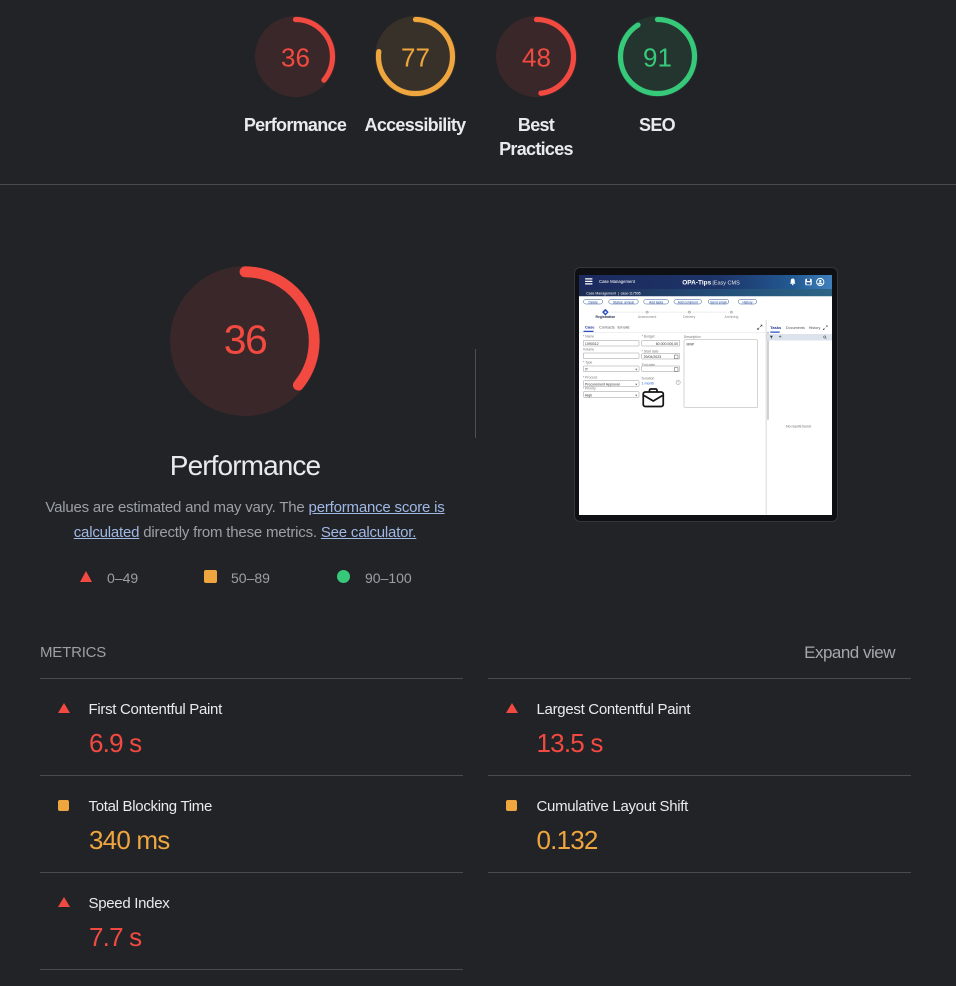  Describe the element at coordinates (657, 58) in the screenshot. I see `svg-text: 91` at that location.